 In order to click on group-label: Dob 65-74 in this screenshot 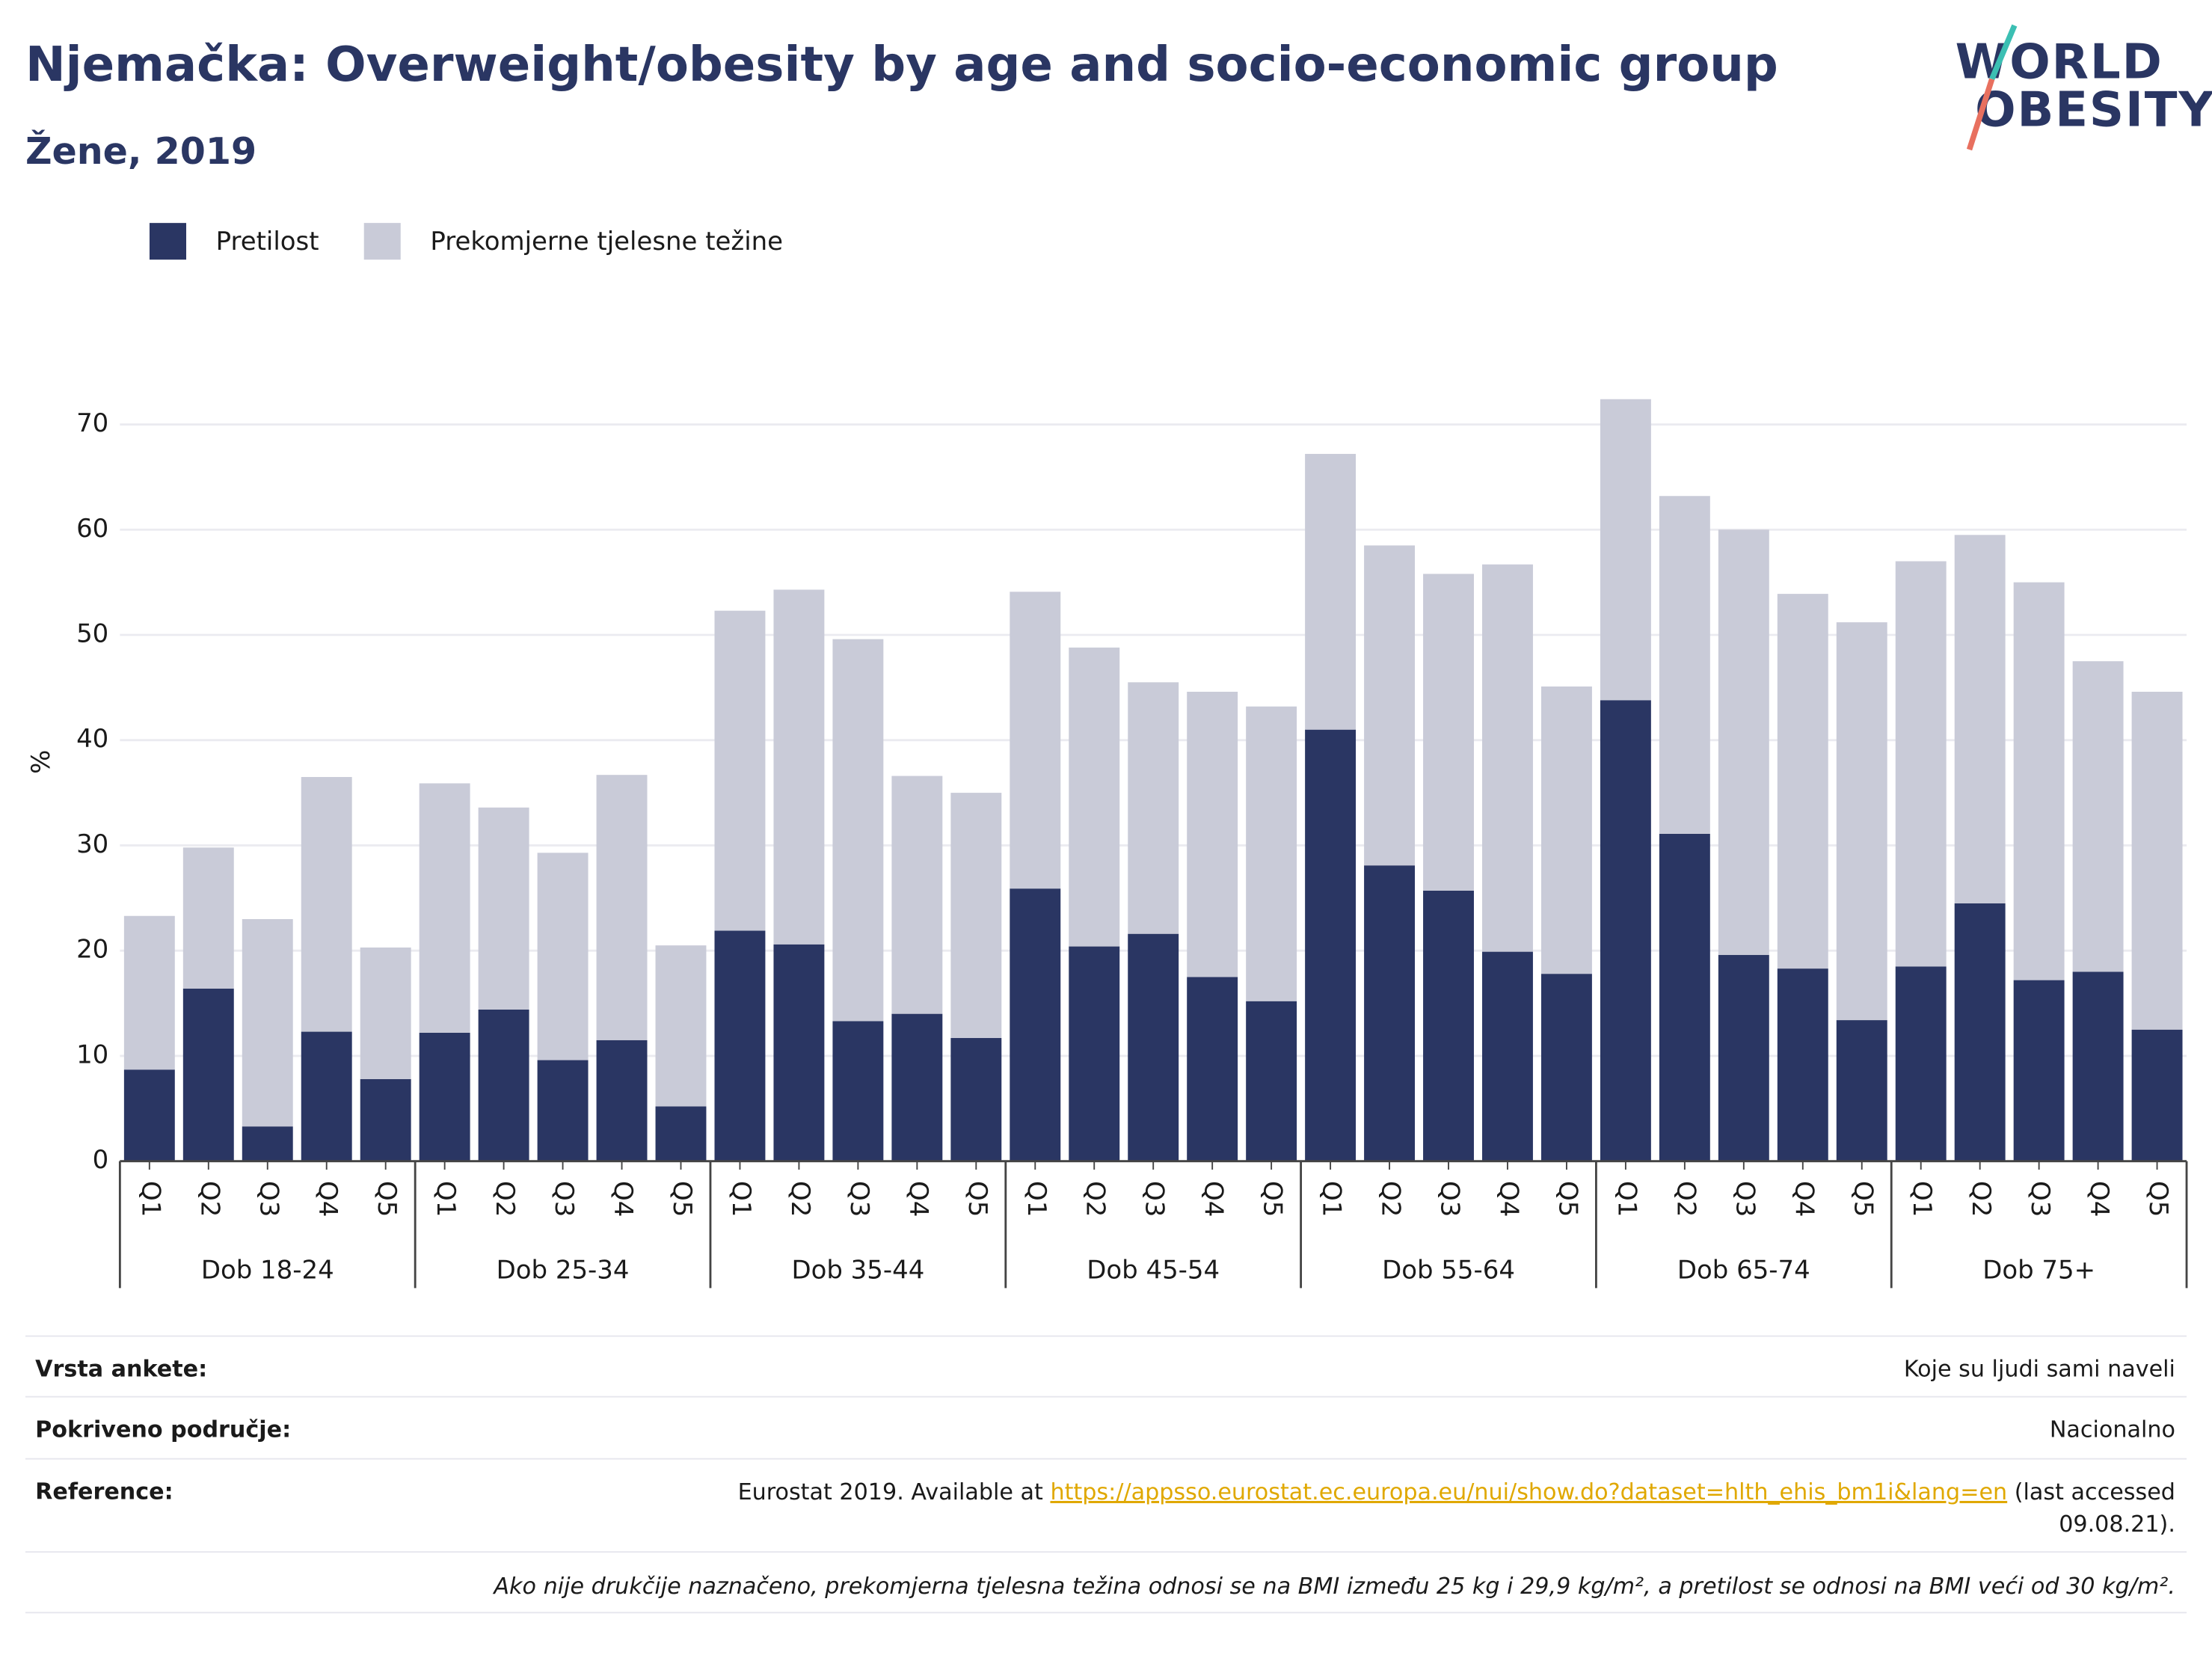, I will do `click(1743, 1270)`.